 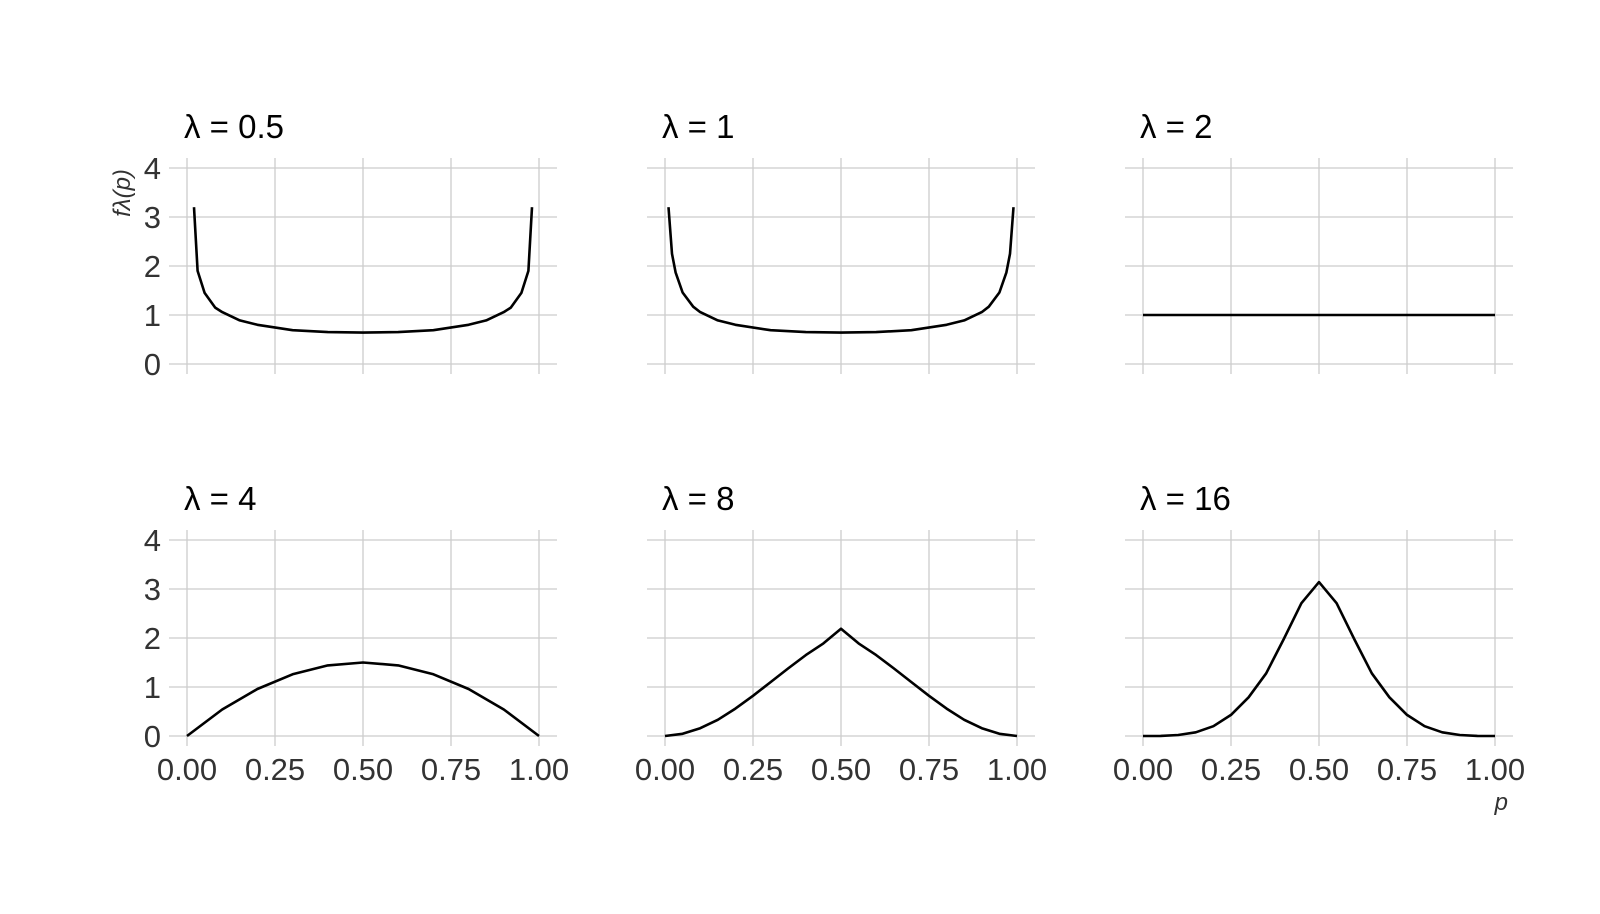 What do you see at coordinates (698, 498) in the screenshot?
I see `panel-title: λ = 8` at bounding box center [698, 498].